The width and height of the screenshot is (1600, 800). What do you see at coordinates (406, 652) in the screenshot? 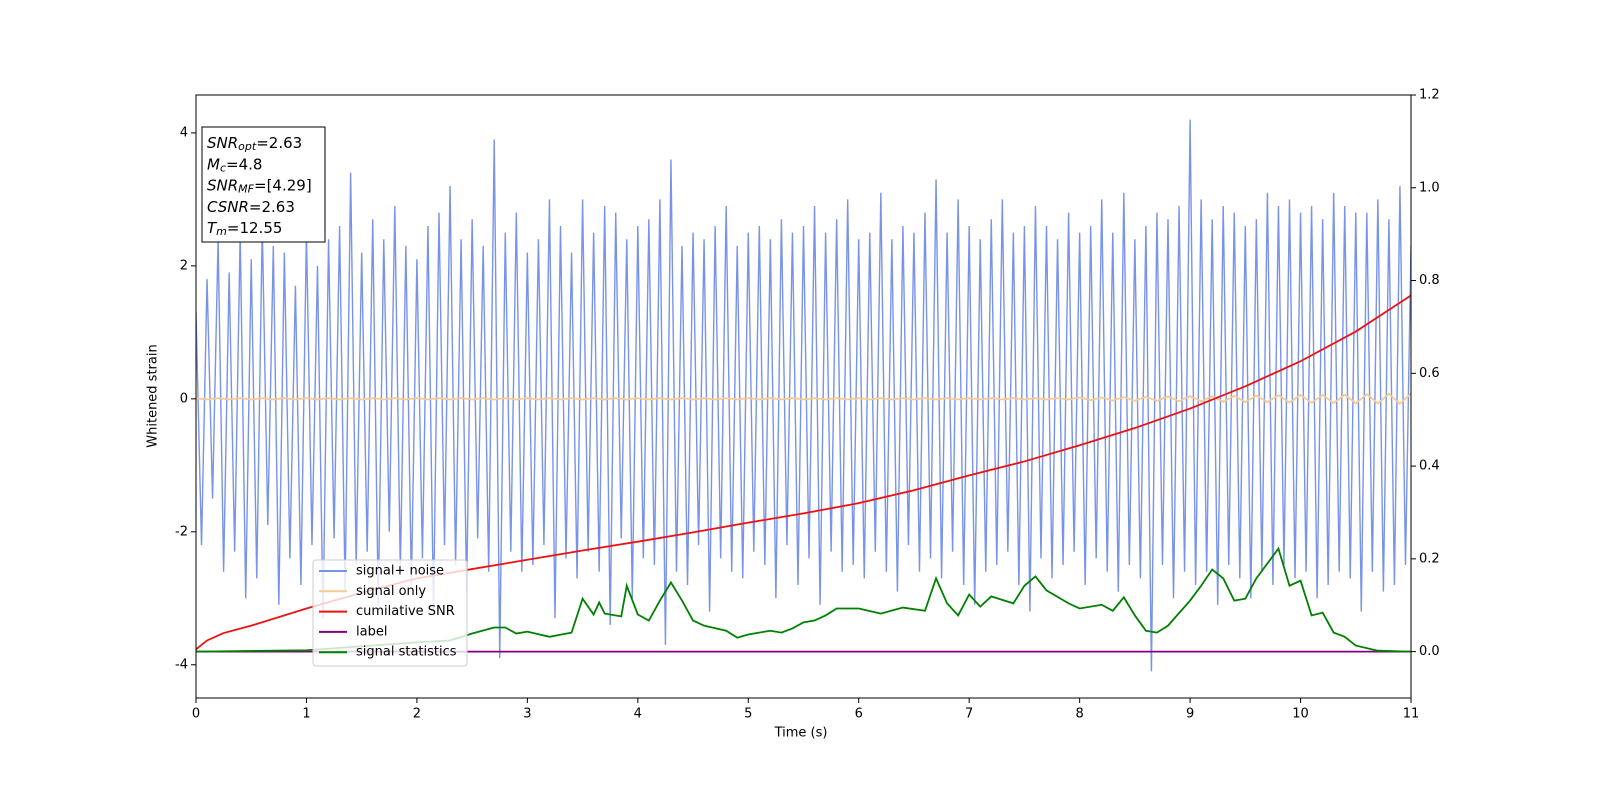
I see `legend-label: signal statistics` at bounding box center [406, 652].